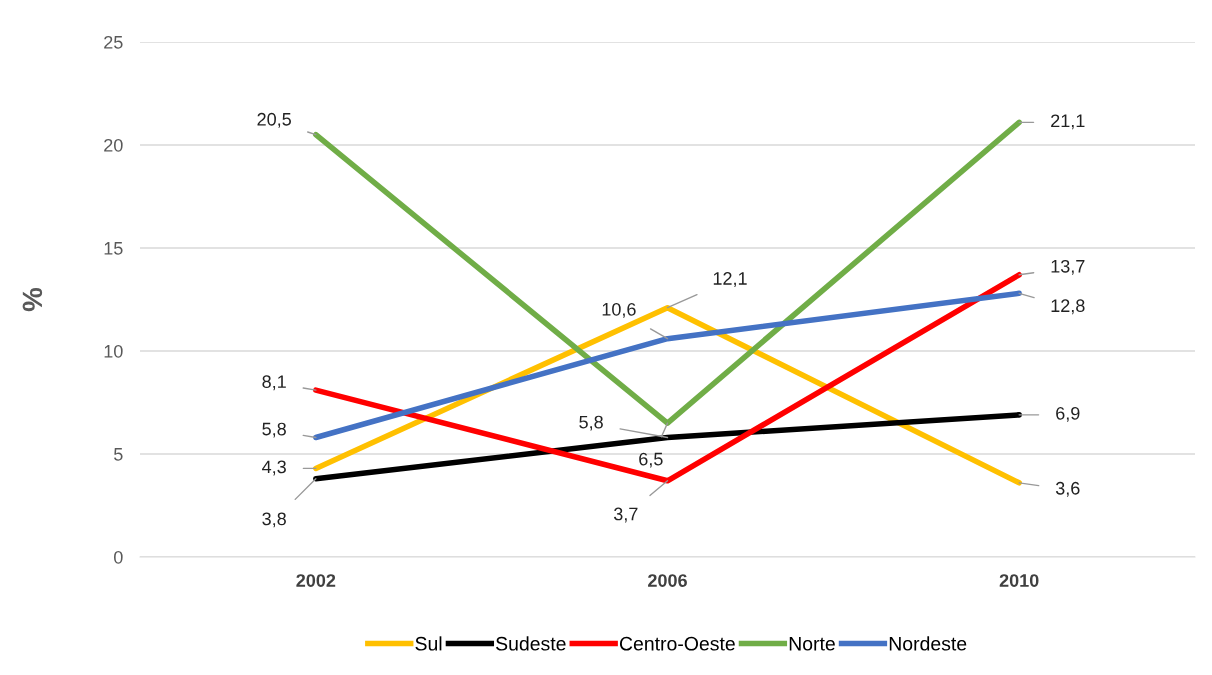  I want to click on data-label: 3,6, so click(1067, 489).